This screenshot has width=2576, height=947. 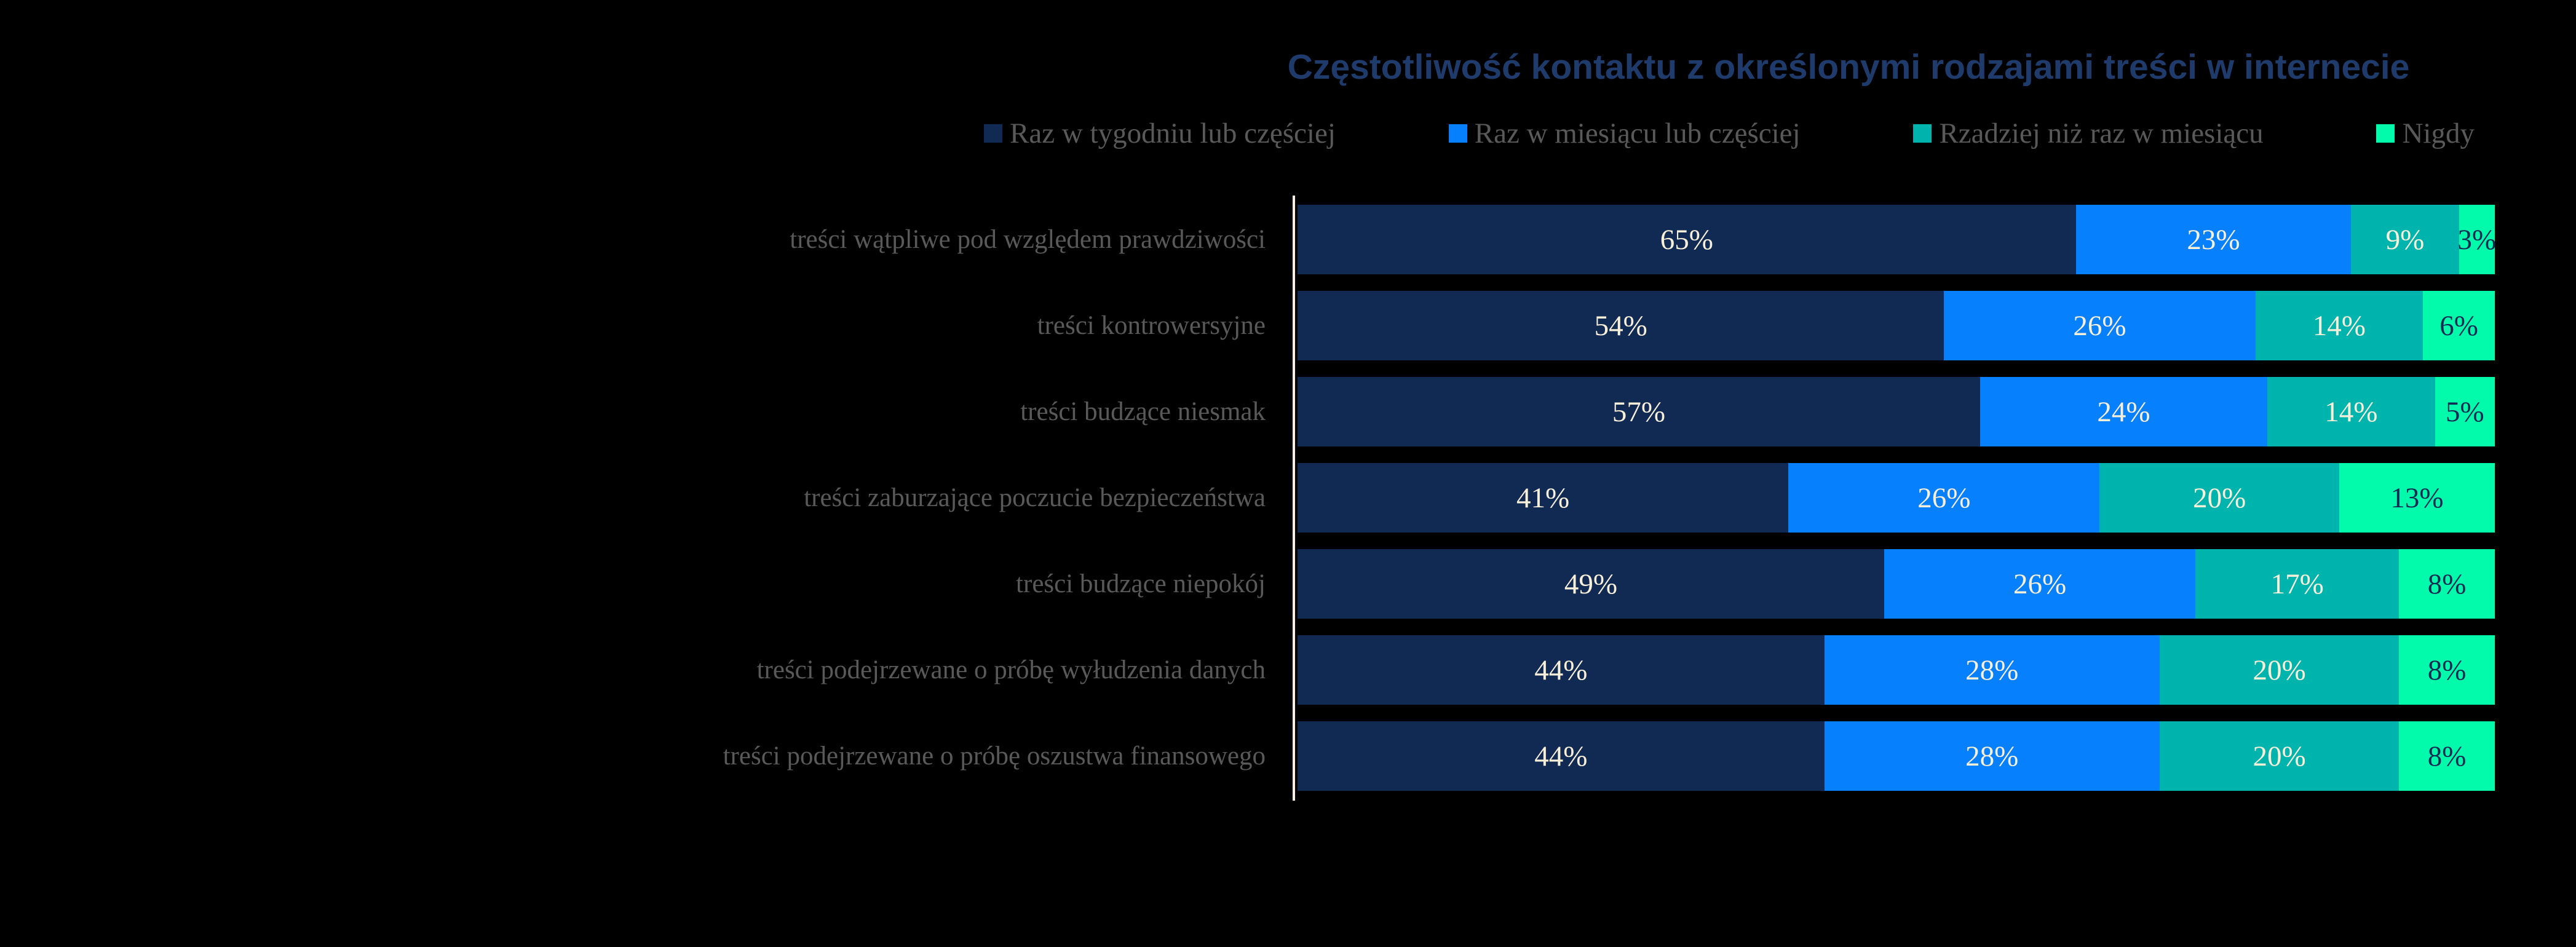 I want to click on value-label: 5%, so click(x=2464, y=411).